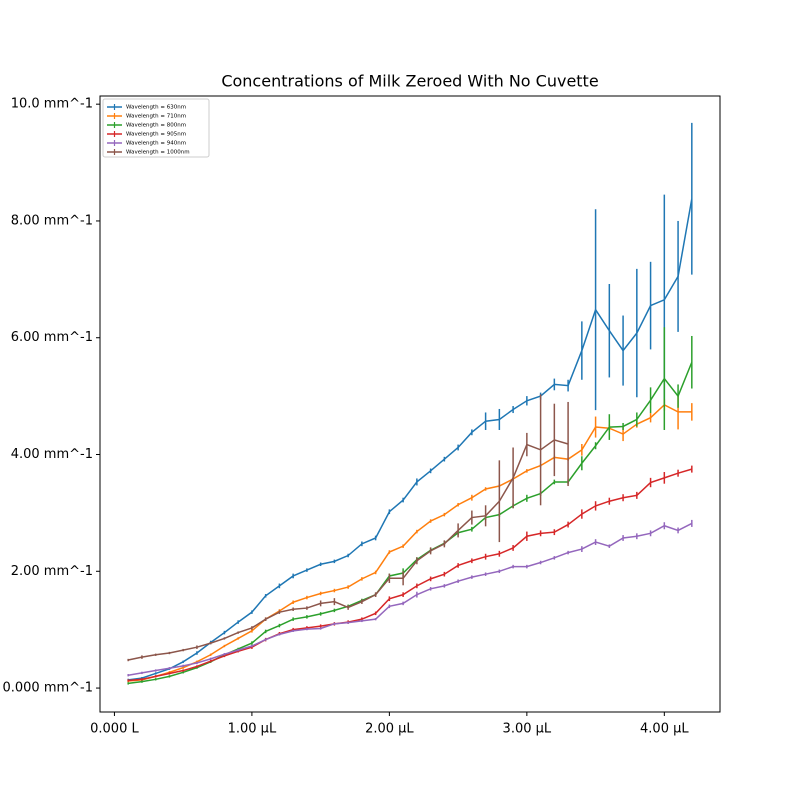 The width and height of the screenshot is (800, 800). What do you see at coordinates (52, 220) in the screenshot?
I see `y-tick-label: 8.00 mm^-1` at bounding box center [52, 220].